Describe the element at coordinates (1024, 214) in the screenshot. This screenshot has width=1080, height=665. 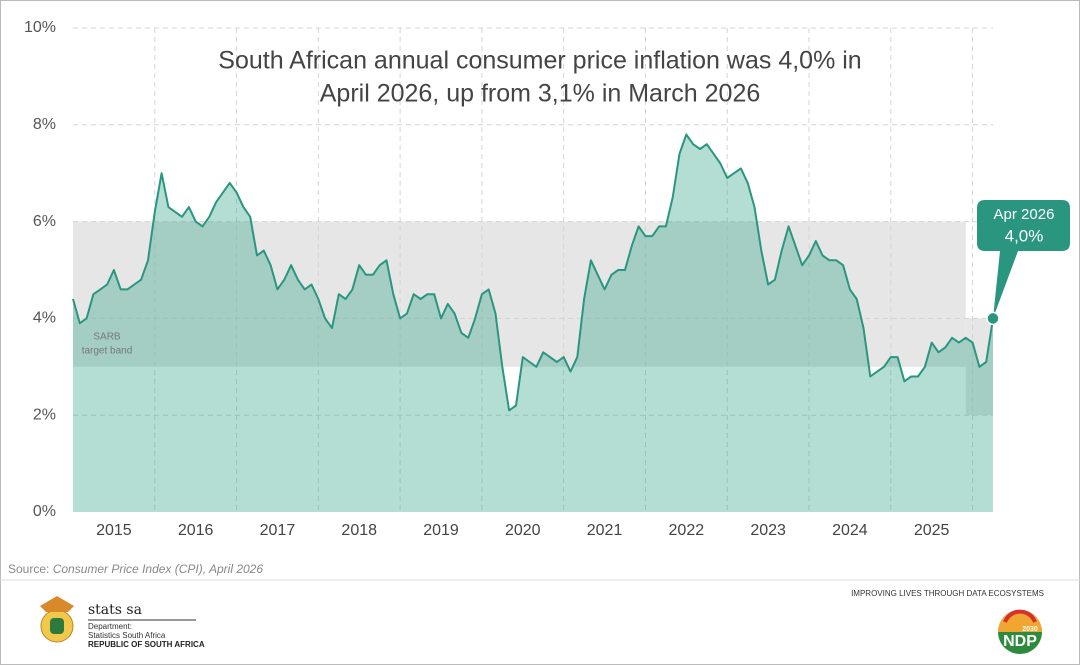
I see `callout-label: Apr 2026` at that location.